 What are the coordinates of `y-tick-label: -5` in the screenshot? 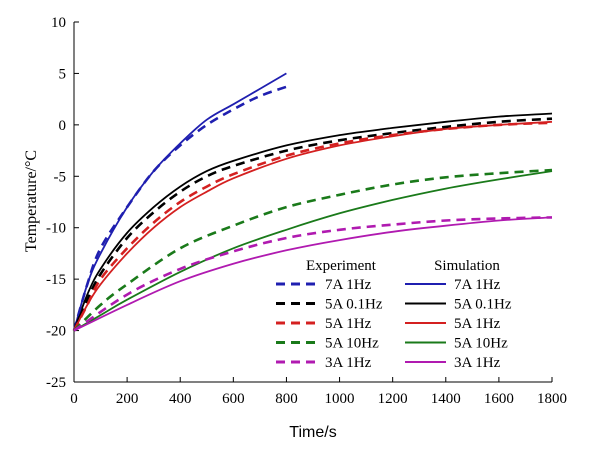 It's located at (60, 177).